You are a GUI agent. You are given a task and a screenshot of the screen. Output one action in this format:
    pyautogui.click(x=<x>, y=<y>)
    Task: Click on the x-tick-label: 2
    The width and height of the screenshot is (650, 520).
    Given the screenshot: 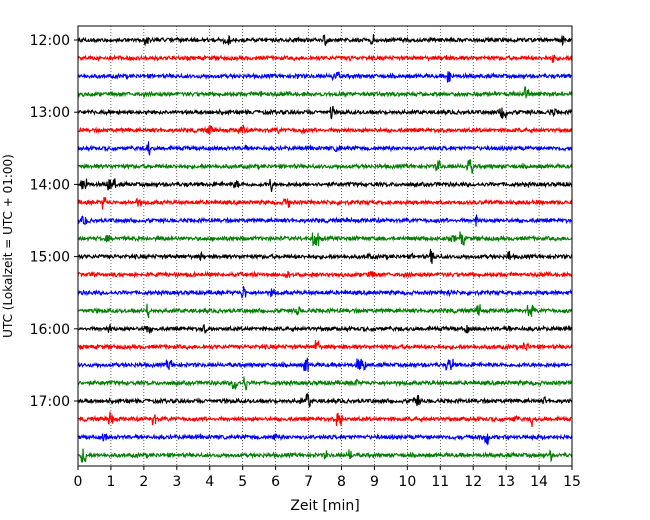 What is the action you would take?
    pyautogui.click(x=143, y=482)
    